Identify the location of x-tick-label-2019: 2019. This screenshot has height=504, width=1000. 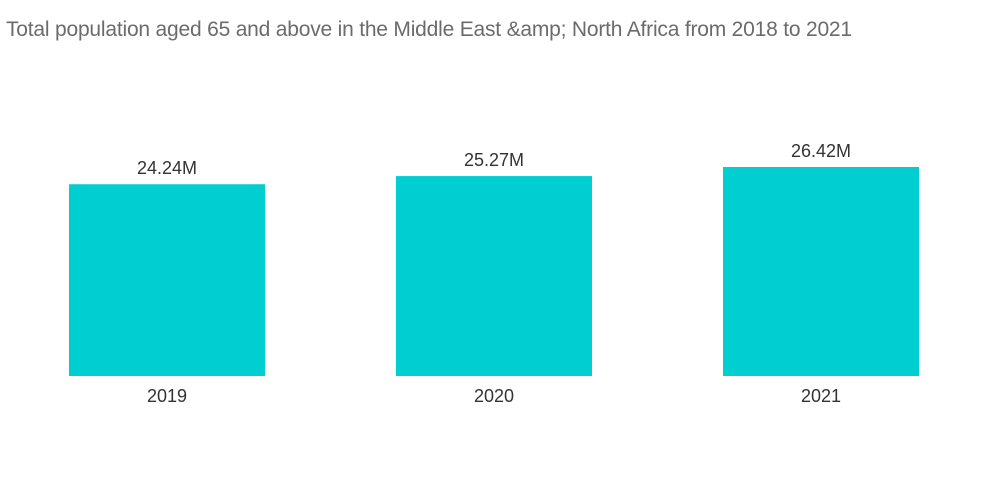
(167, 396).